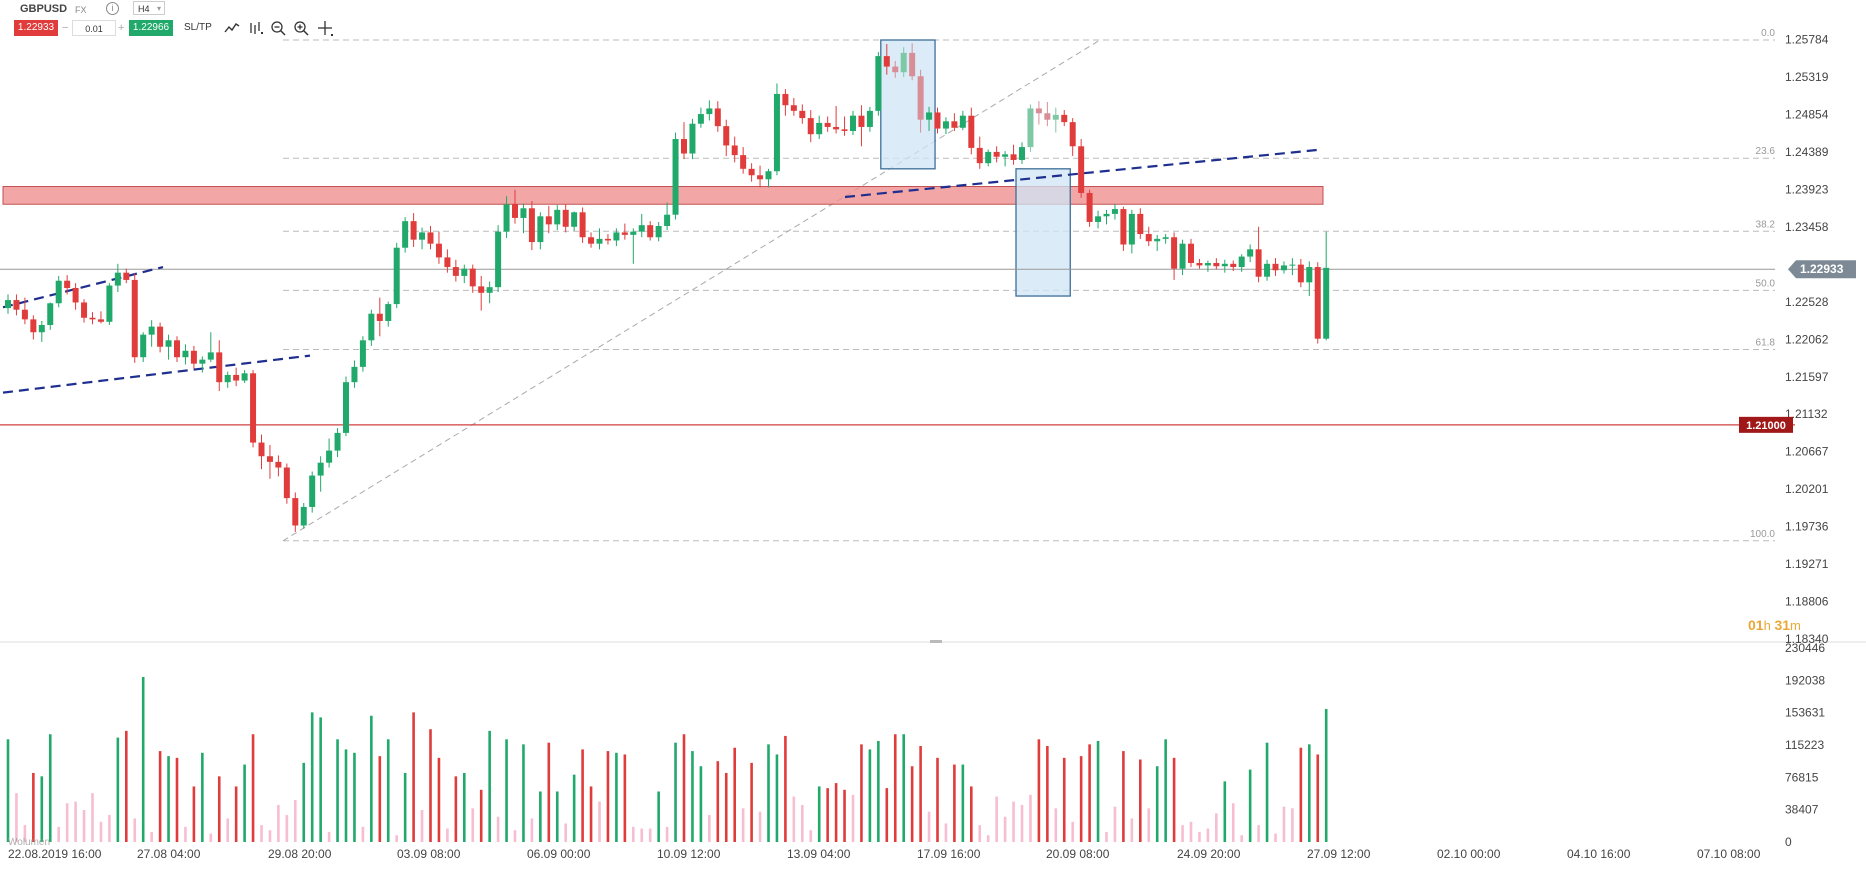 The width and height of the screenshot is (1866, 872). What do you see at coordinates (1766, 424) in the screenshot?
I see `level-price-badge: 1.21000` at bounding box center [1766, 424].